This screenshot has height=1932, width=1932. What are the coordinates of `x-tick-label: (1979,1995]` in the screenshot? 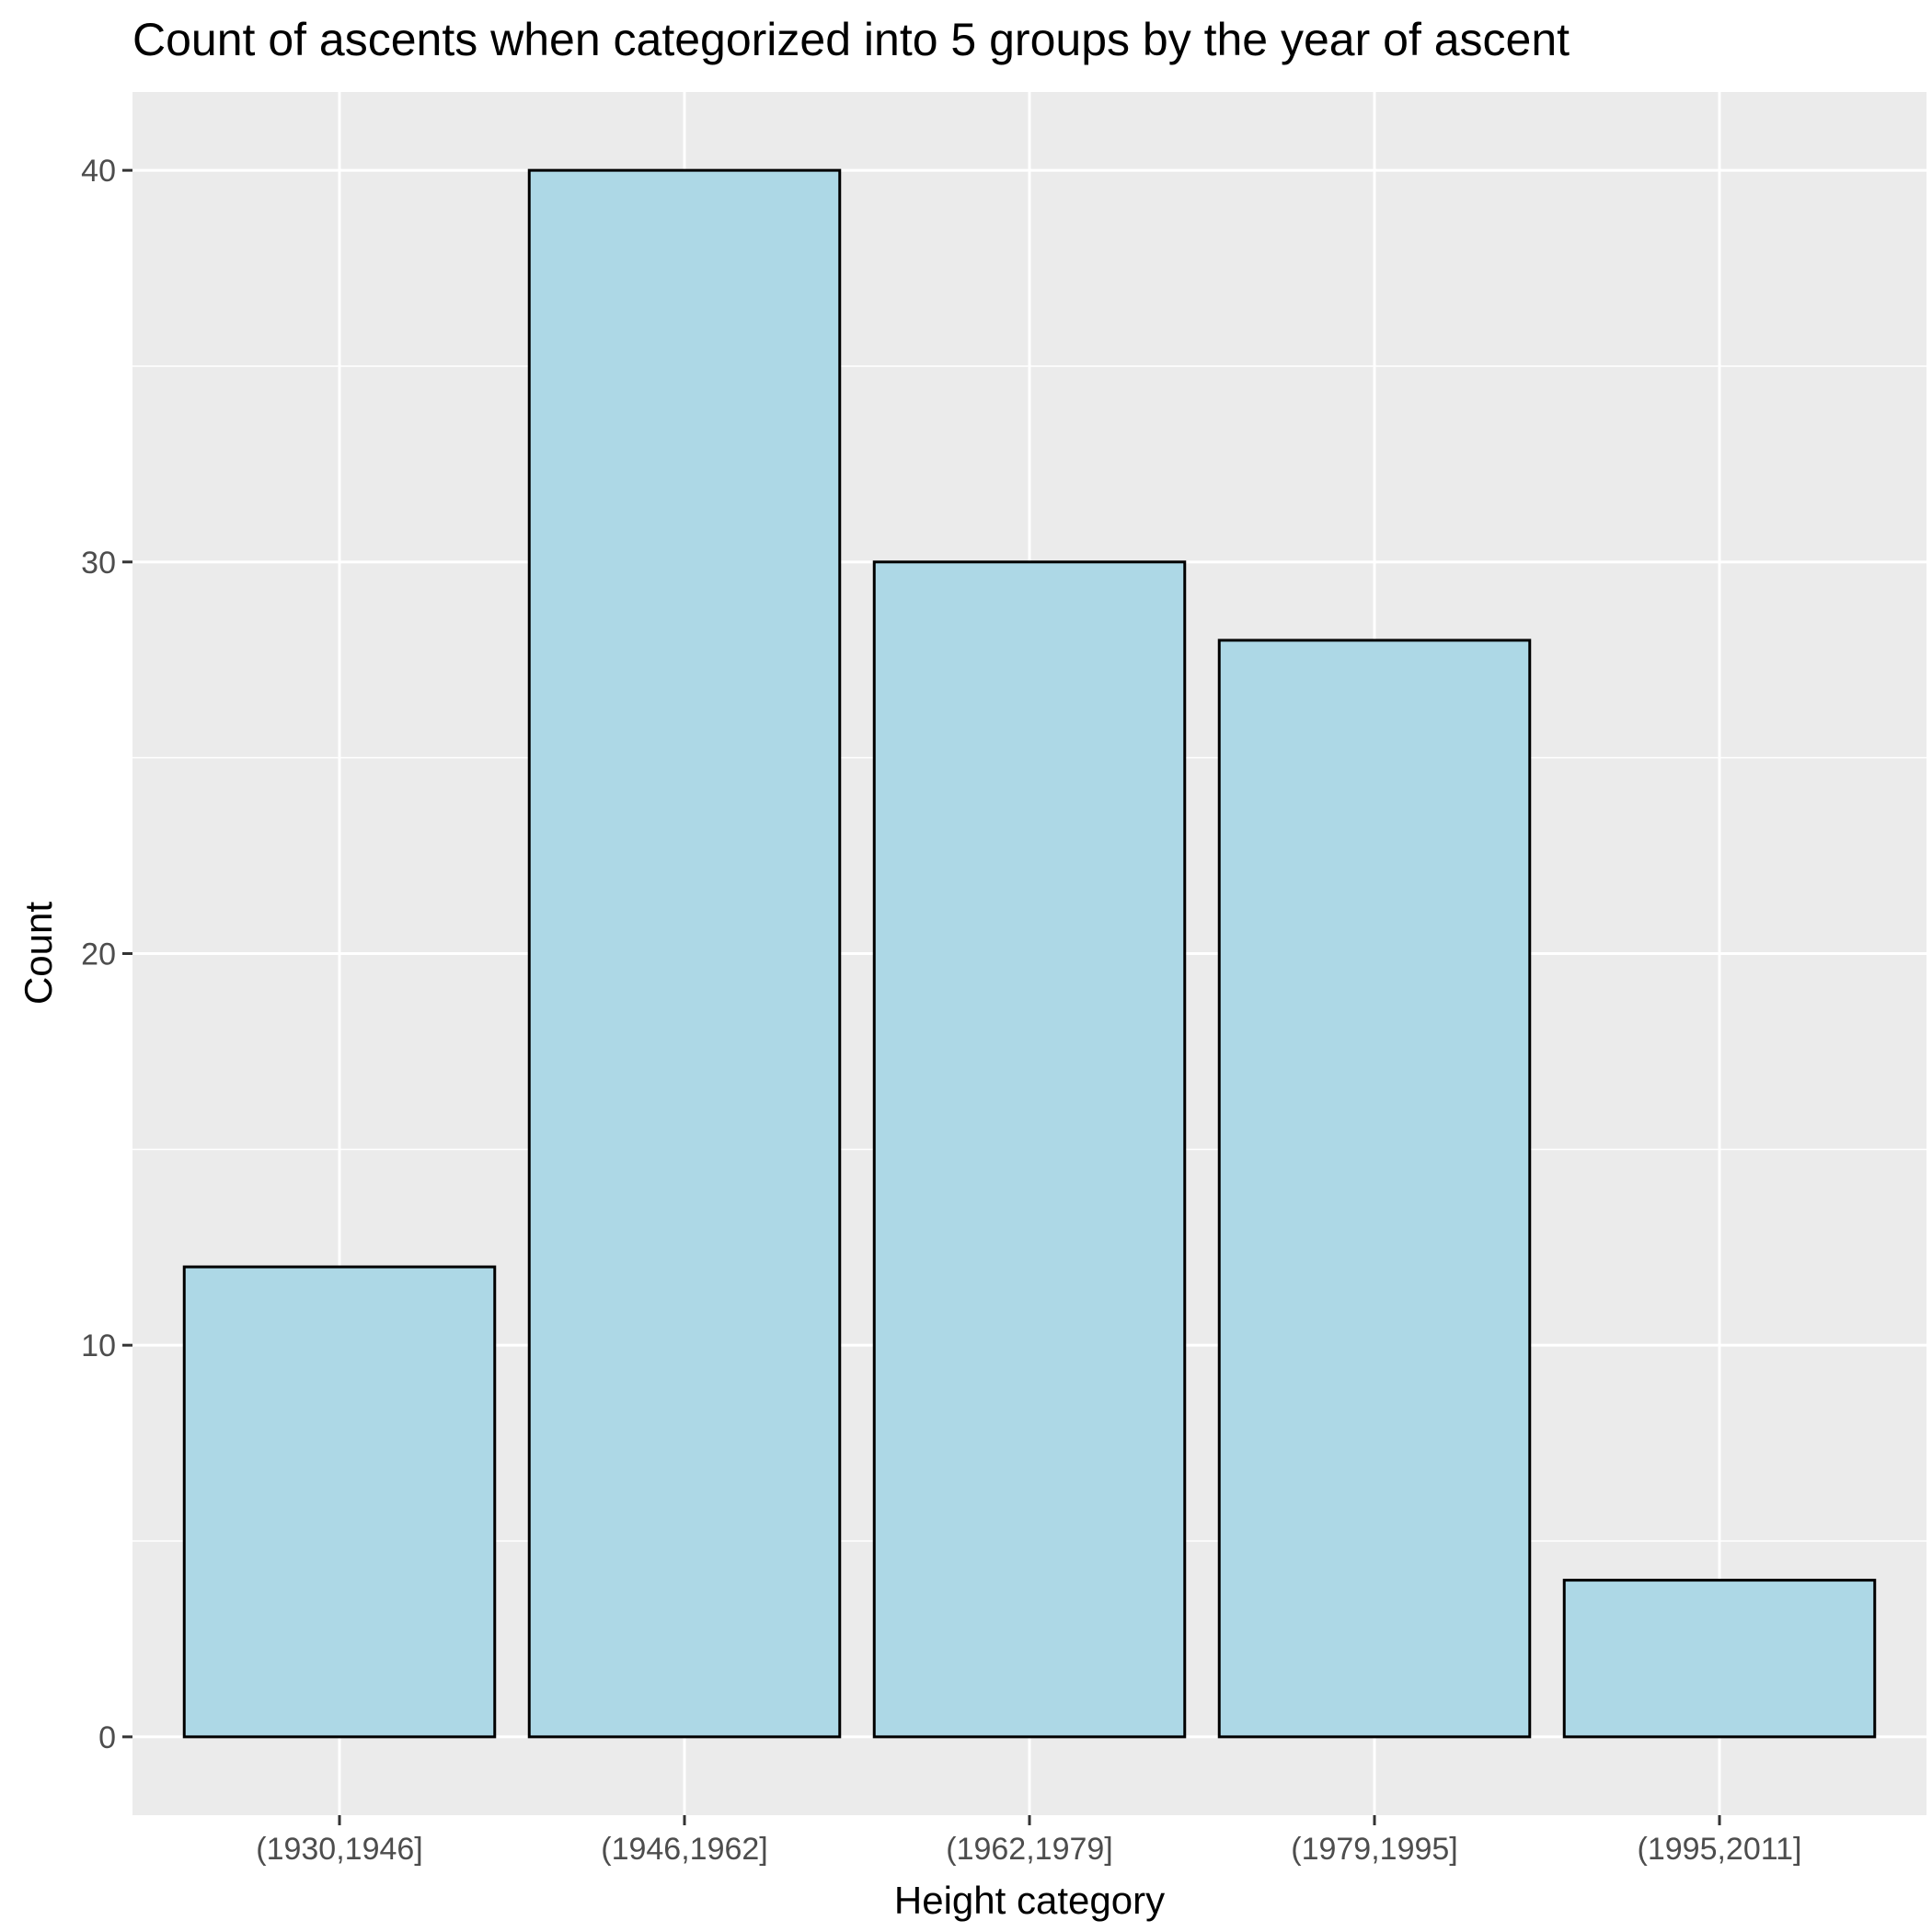 It's located at (1374, 1849).